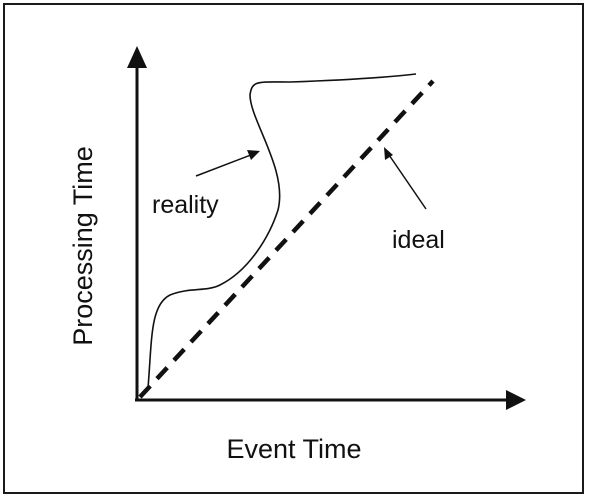 The image size is (591, 501). Describe the element at coordinates (418, 240) in the screenshot. I see `ideal-label: ideal` at that location.